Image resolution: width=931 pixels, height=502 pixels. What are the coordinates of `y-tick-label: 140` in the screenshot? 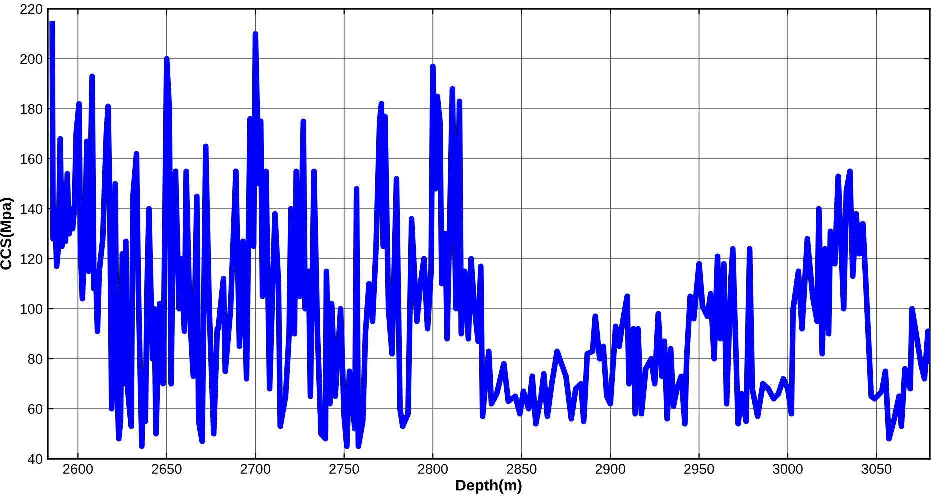 It's located at (32, 209).